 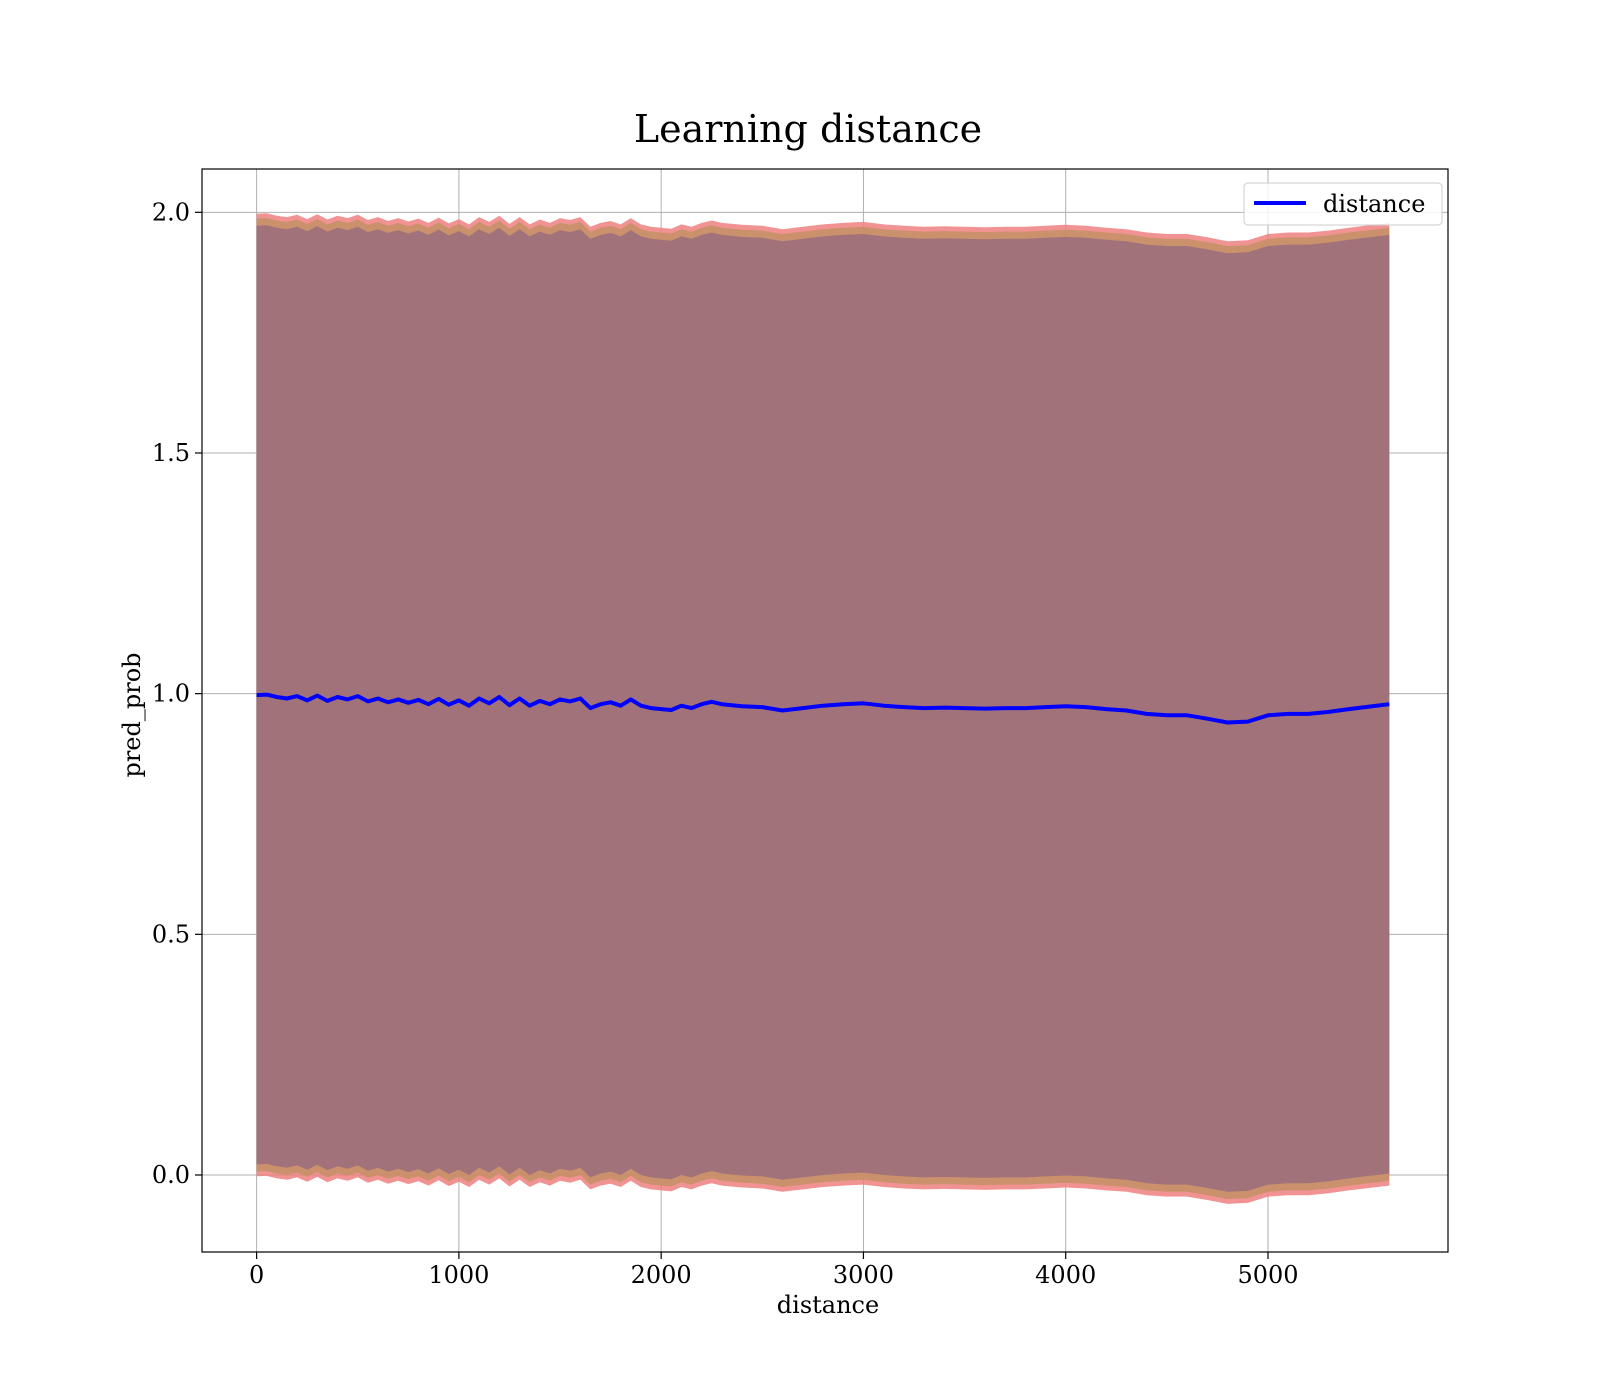 What do you see at coordinates (256, 1275) in the screenshot?
I see `x-tick-label: 0` at bounding box center [256, 1275].